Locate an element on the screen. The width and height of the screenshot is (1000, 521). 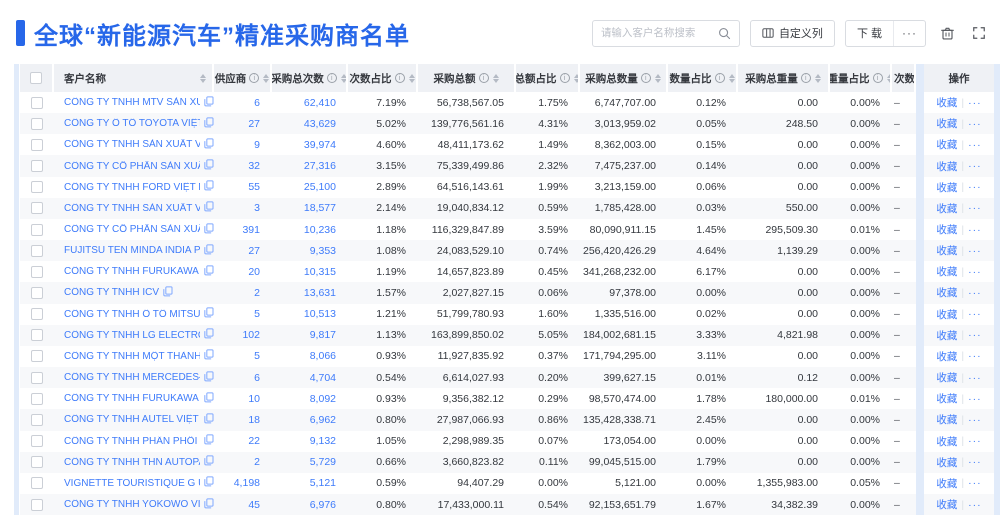
cell-supplier-count: 18 is located at coordinates (243, 420).